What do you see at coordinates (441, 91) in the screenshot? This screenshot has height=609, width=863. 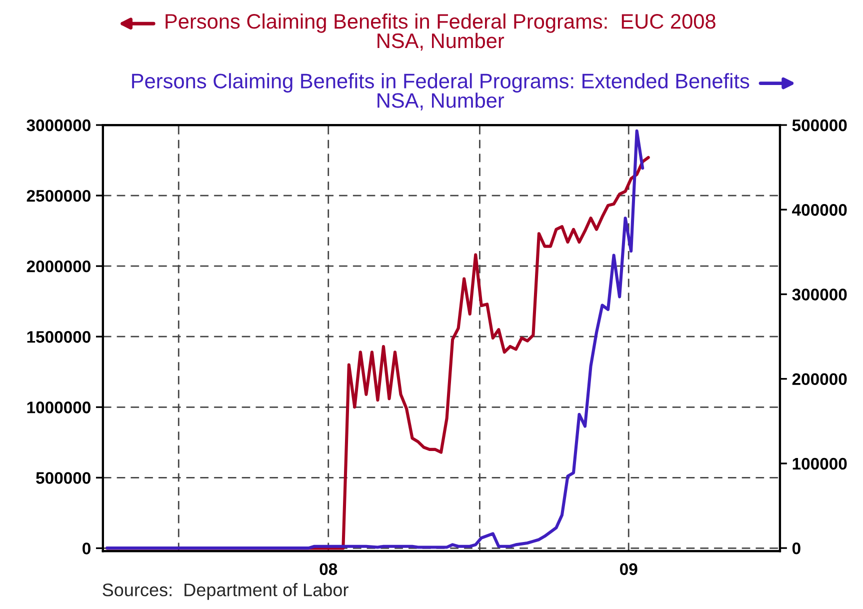 I see `text: Persons Claiming Benefits in Federal Programs: Extended Benefits NSA, Number` at bounding box center [441, 91].